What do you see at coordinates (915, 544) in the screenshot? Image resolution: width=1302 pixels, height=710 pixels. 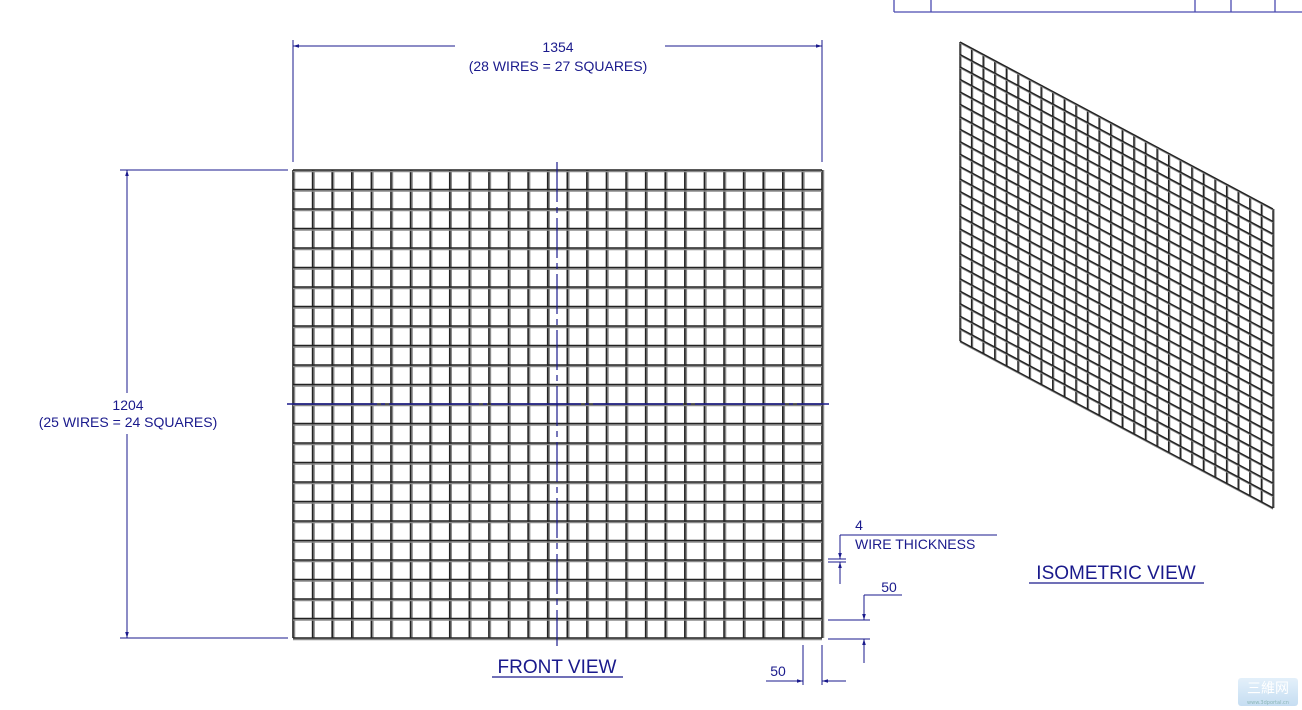 I see `wire-thickness-label: WIRE THICKNESS` at bounding box center [915, 544].